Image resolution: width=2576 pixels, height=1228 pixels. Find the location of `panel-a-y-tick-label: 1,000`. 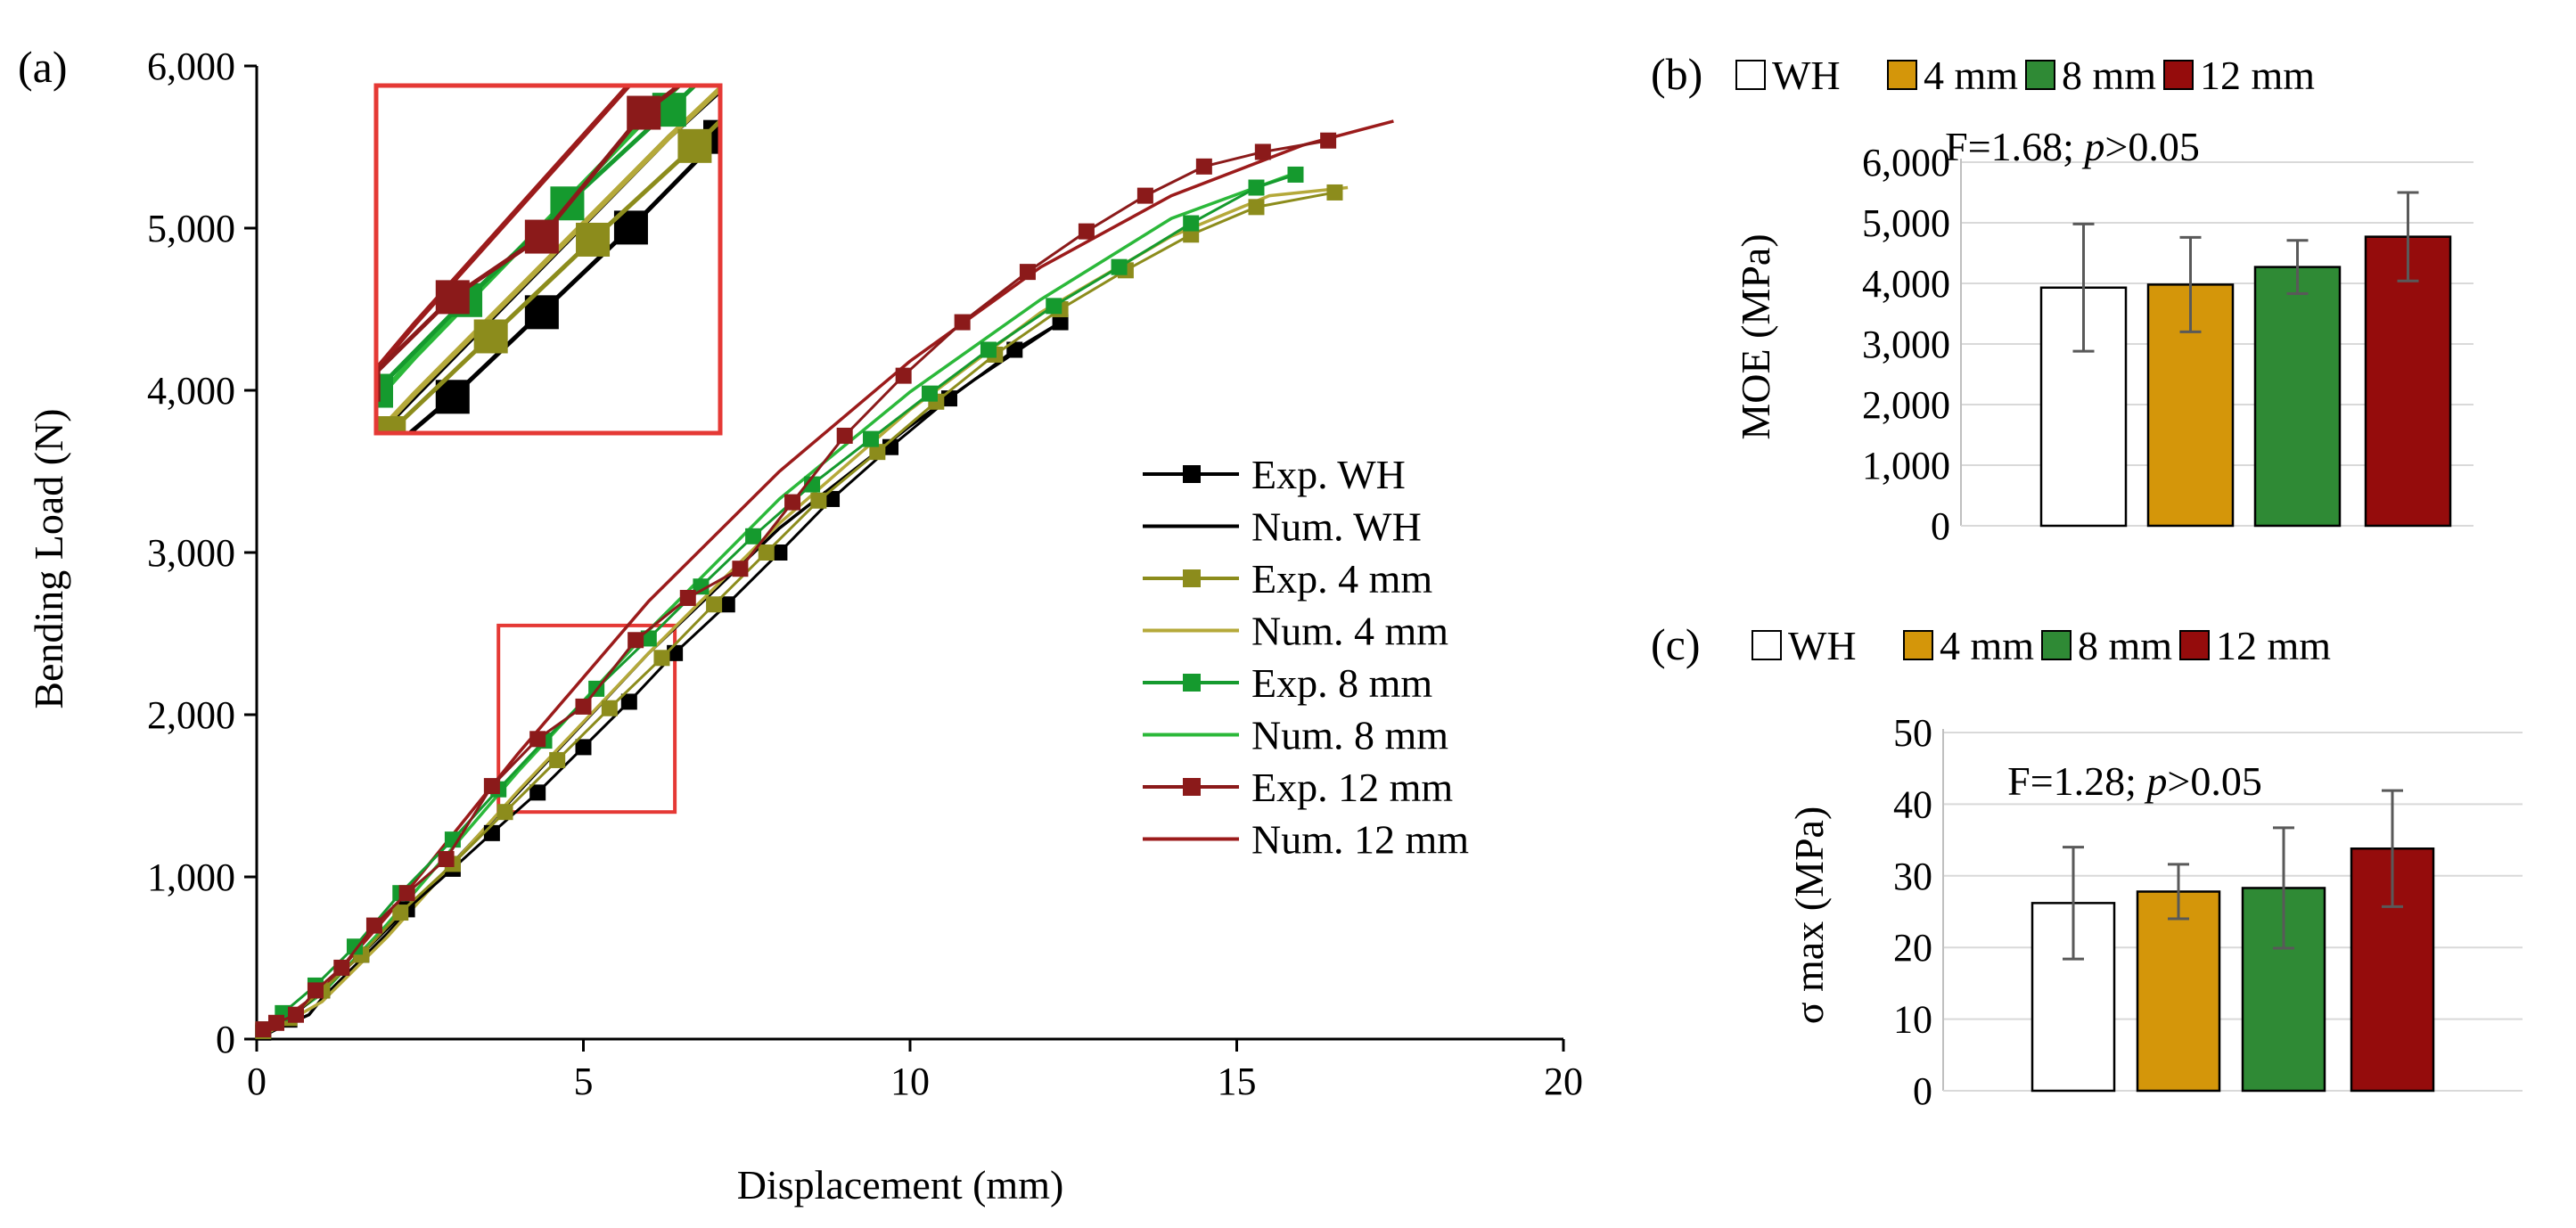

panel-a-y-tick-label: 1,000 is located at coordinates (191, 878).